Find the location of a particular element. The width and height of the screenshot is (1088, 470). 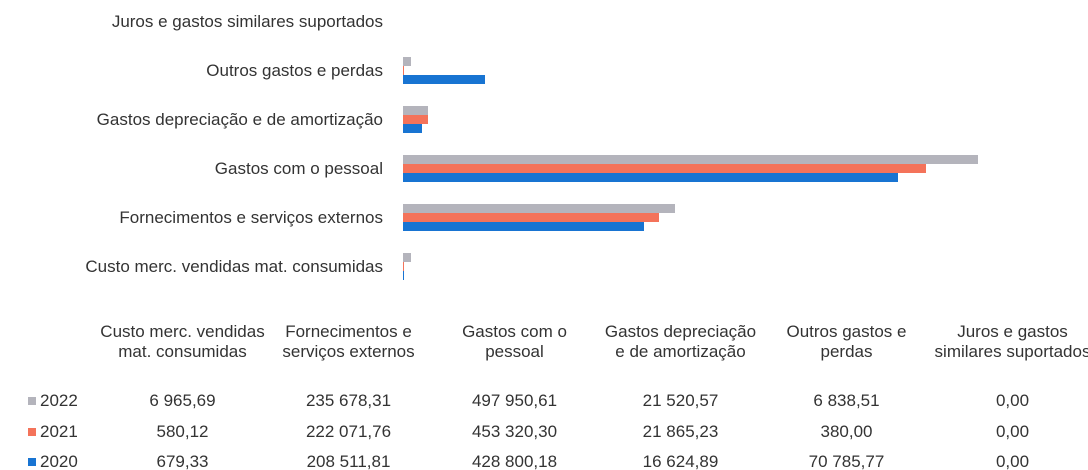

category-label: Gastos com o pessoal is located at coordinates (298, 168).